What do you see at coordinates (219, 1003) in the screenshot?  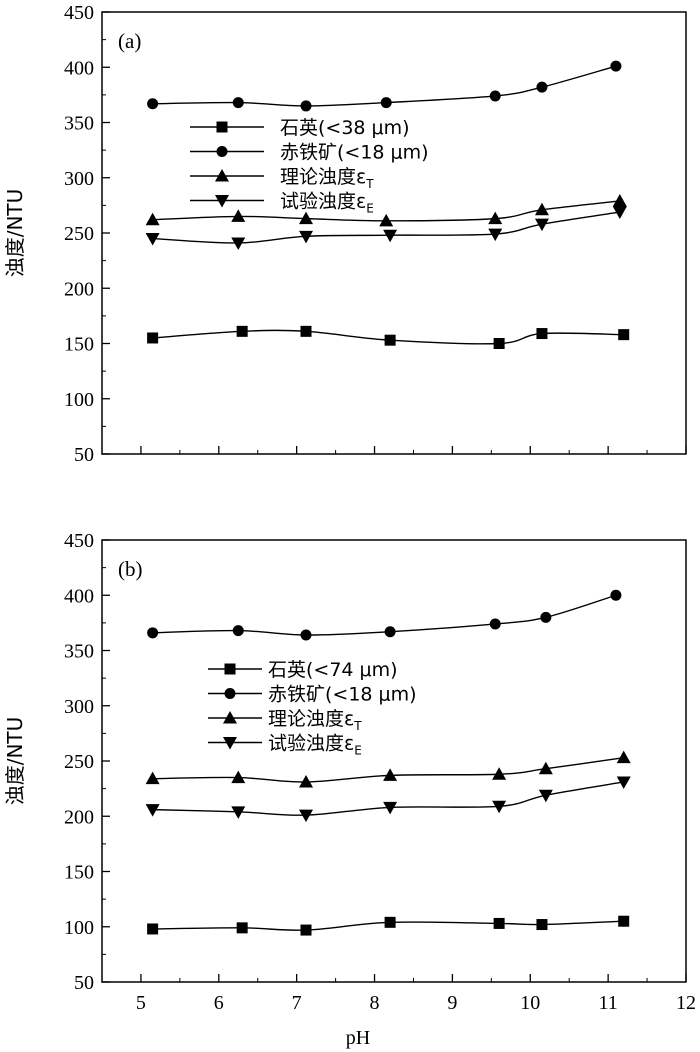 I see `x-tick-label: 6` at bounding box center [219, 1003].